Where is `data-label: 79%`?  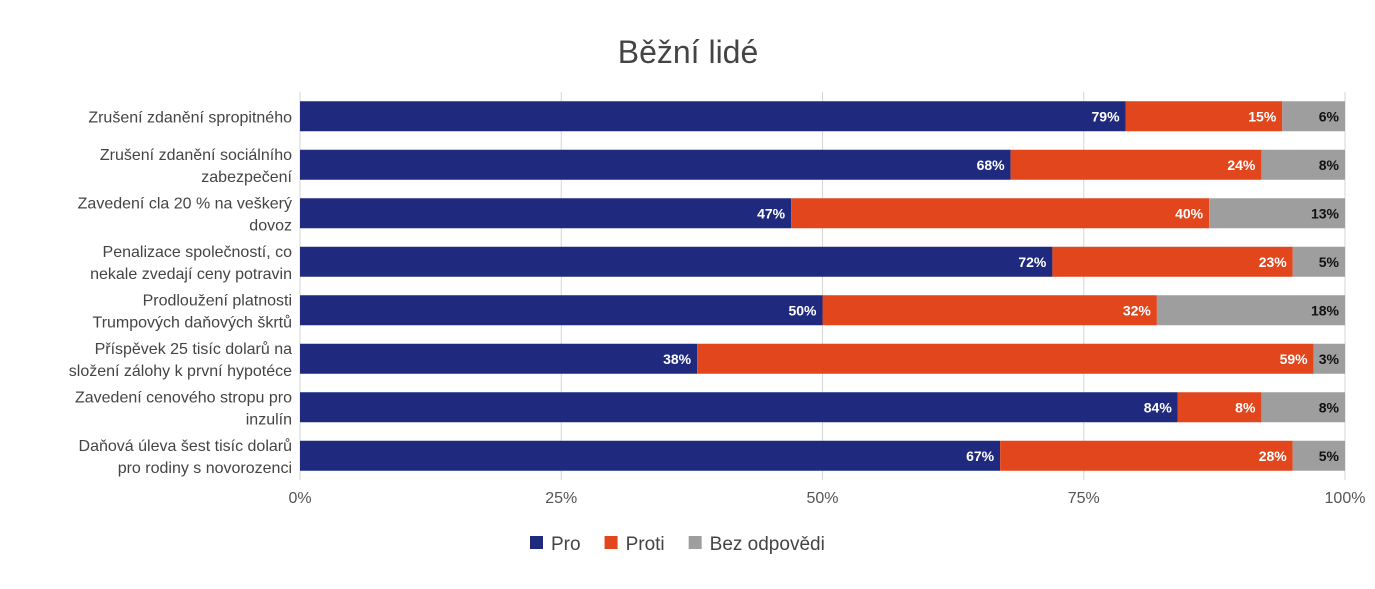 data-label: 79% is located at coordinates (1106, 116).